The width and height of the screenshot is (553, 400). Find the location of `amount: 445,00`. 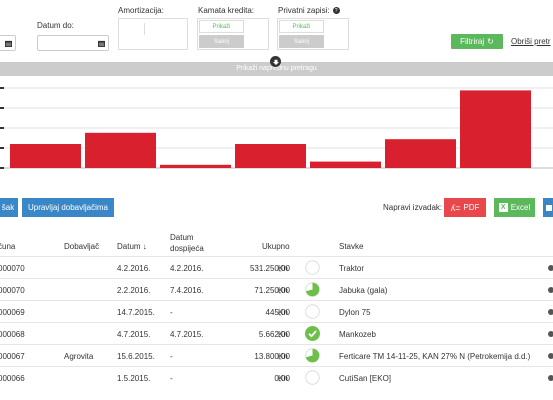

amount: 445,00 is located at coordinates (277, 312).